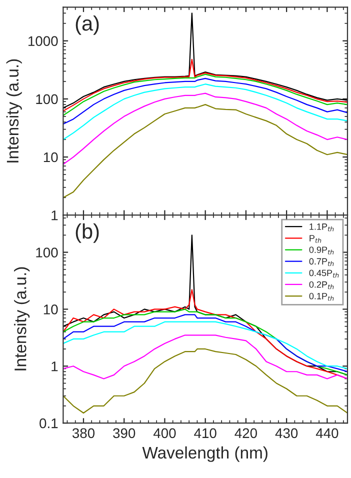  What do you see at coordinates (327, 433) in the screenshot?
I see `x-tick-label: 440` at bounding box center [327, 433].